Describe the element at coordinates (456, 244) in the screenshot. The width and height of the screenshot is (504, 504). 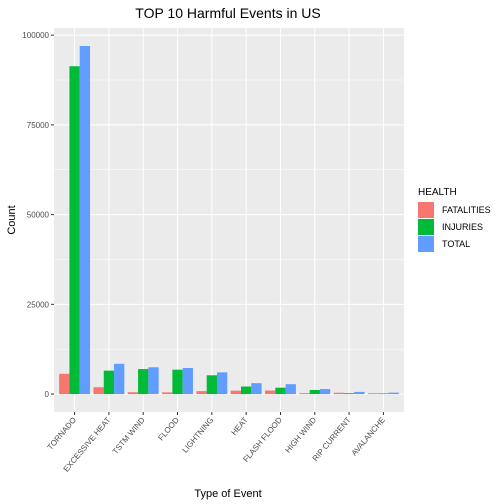
I see `legend-label: TOTAL` at that location.